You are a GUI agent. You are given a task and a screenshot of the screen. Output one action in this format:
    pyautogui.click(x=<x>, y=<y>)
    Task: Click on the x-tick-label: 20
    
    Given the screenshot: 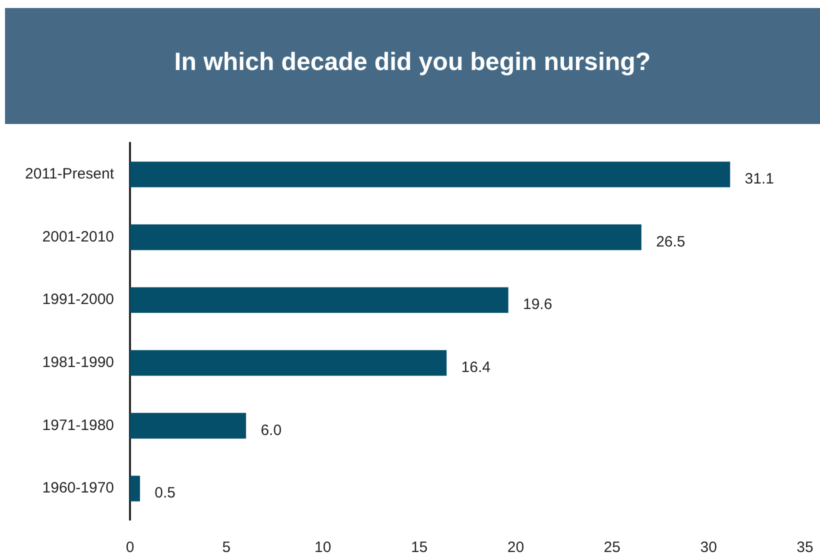 What is the action you would take?
    pyautogui.click(x=515, y=547)
    